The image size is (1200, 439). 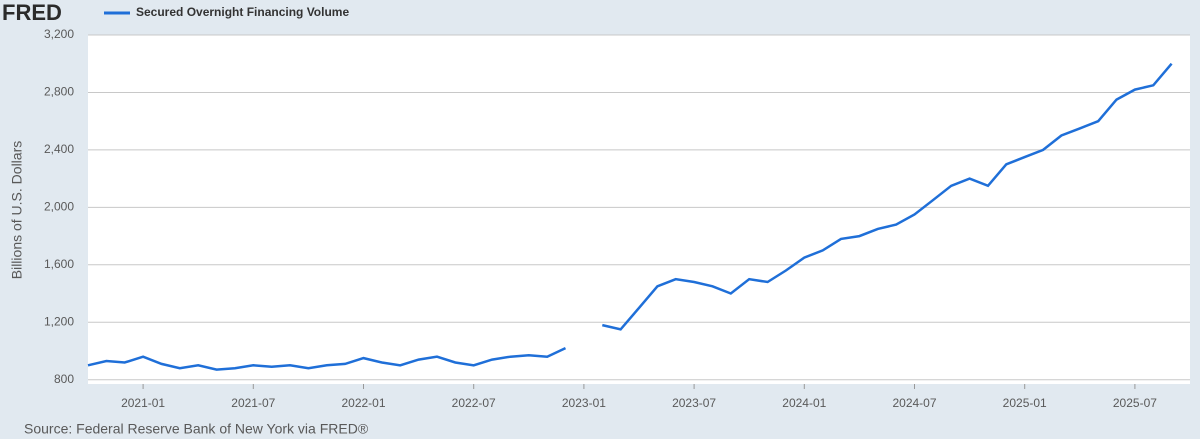 What do you see at coordinates (584, 403) in the screenshot?
I see `x-tick-label: 2023-01` at bounding box center [584, 403].